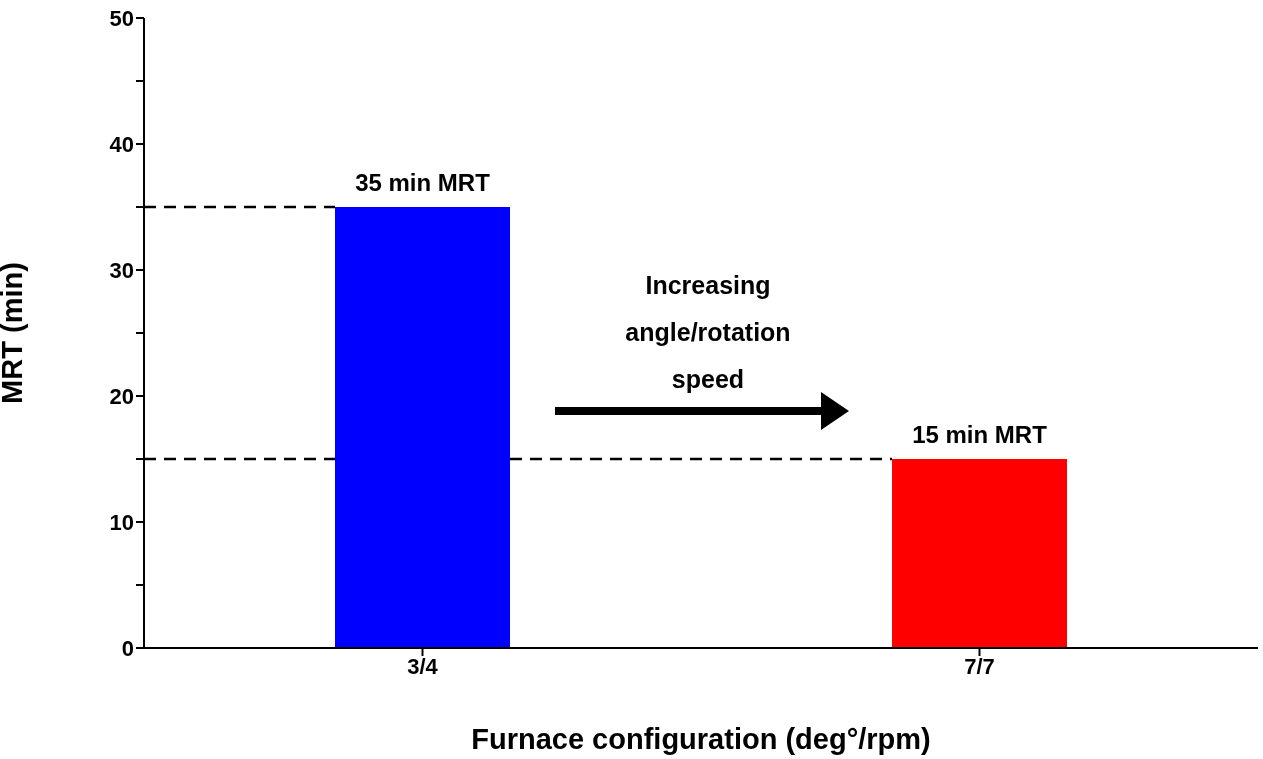  I want to click on x-tick-label: 3/4, so click(423, 666).